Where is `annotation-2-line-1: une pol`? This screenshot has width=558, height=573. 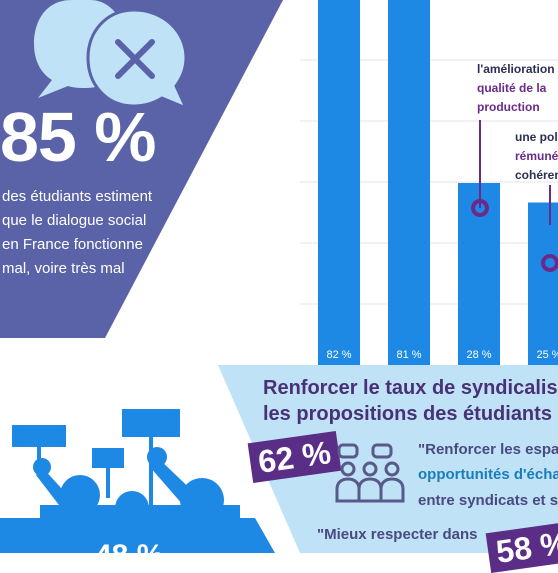
annotation-2-line-1: une pol is located at coordinates (536, 137).